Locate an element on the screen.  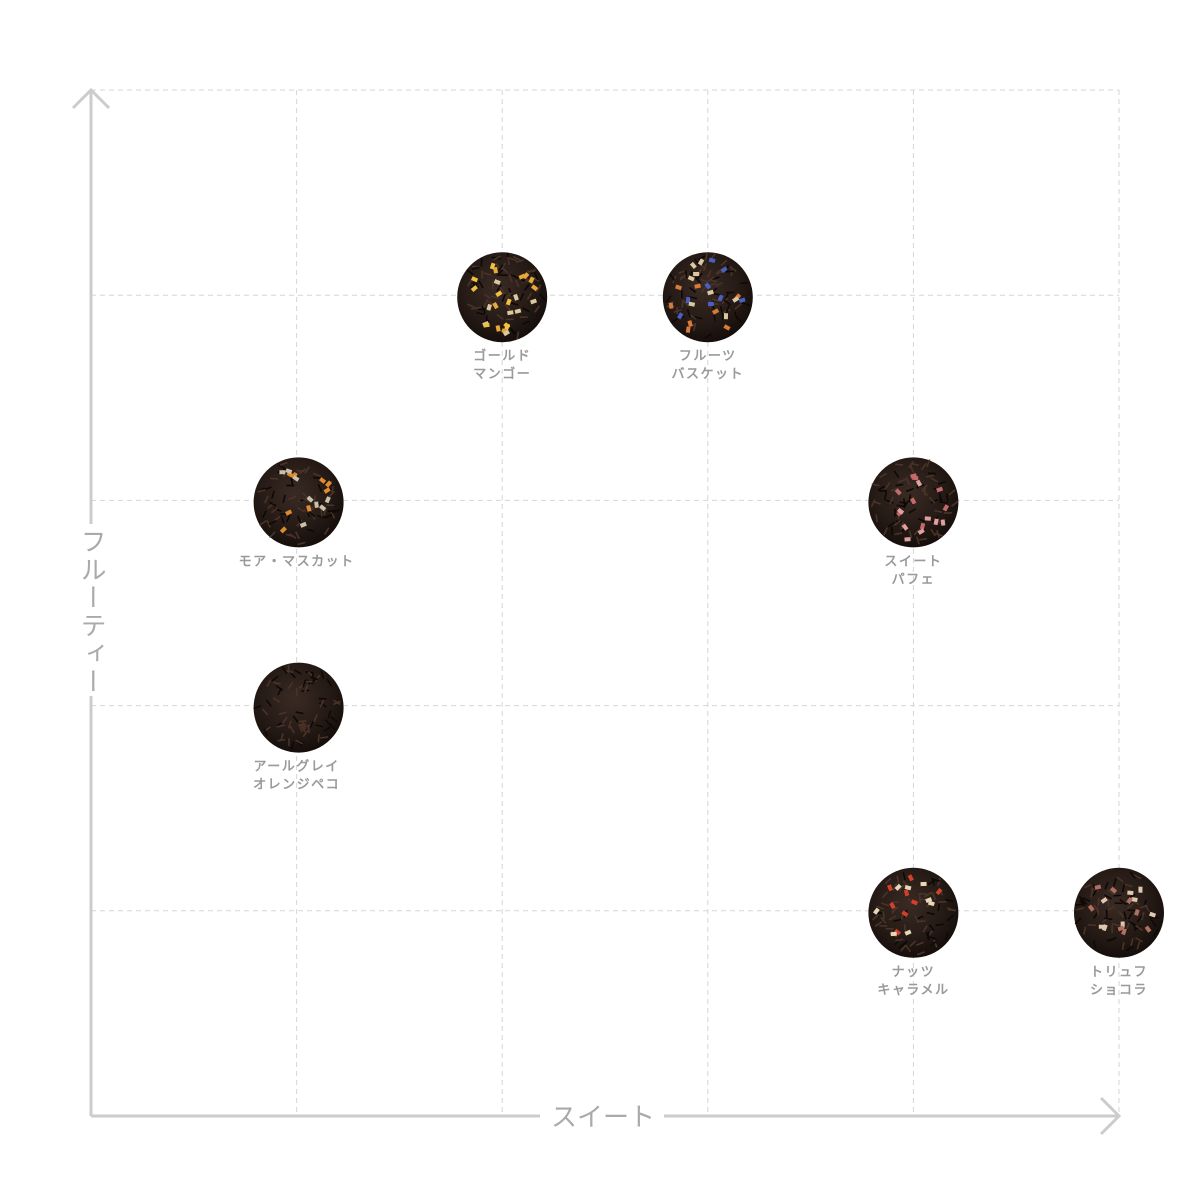
tea-point: モア・マスカット is located at coordinates (297, 513).